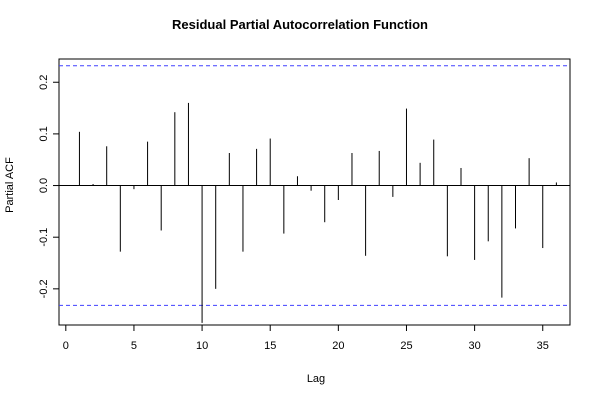 The image size is (599, 400). I want to click on y-axis-label: Partial ACF, so click(10, 185).